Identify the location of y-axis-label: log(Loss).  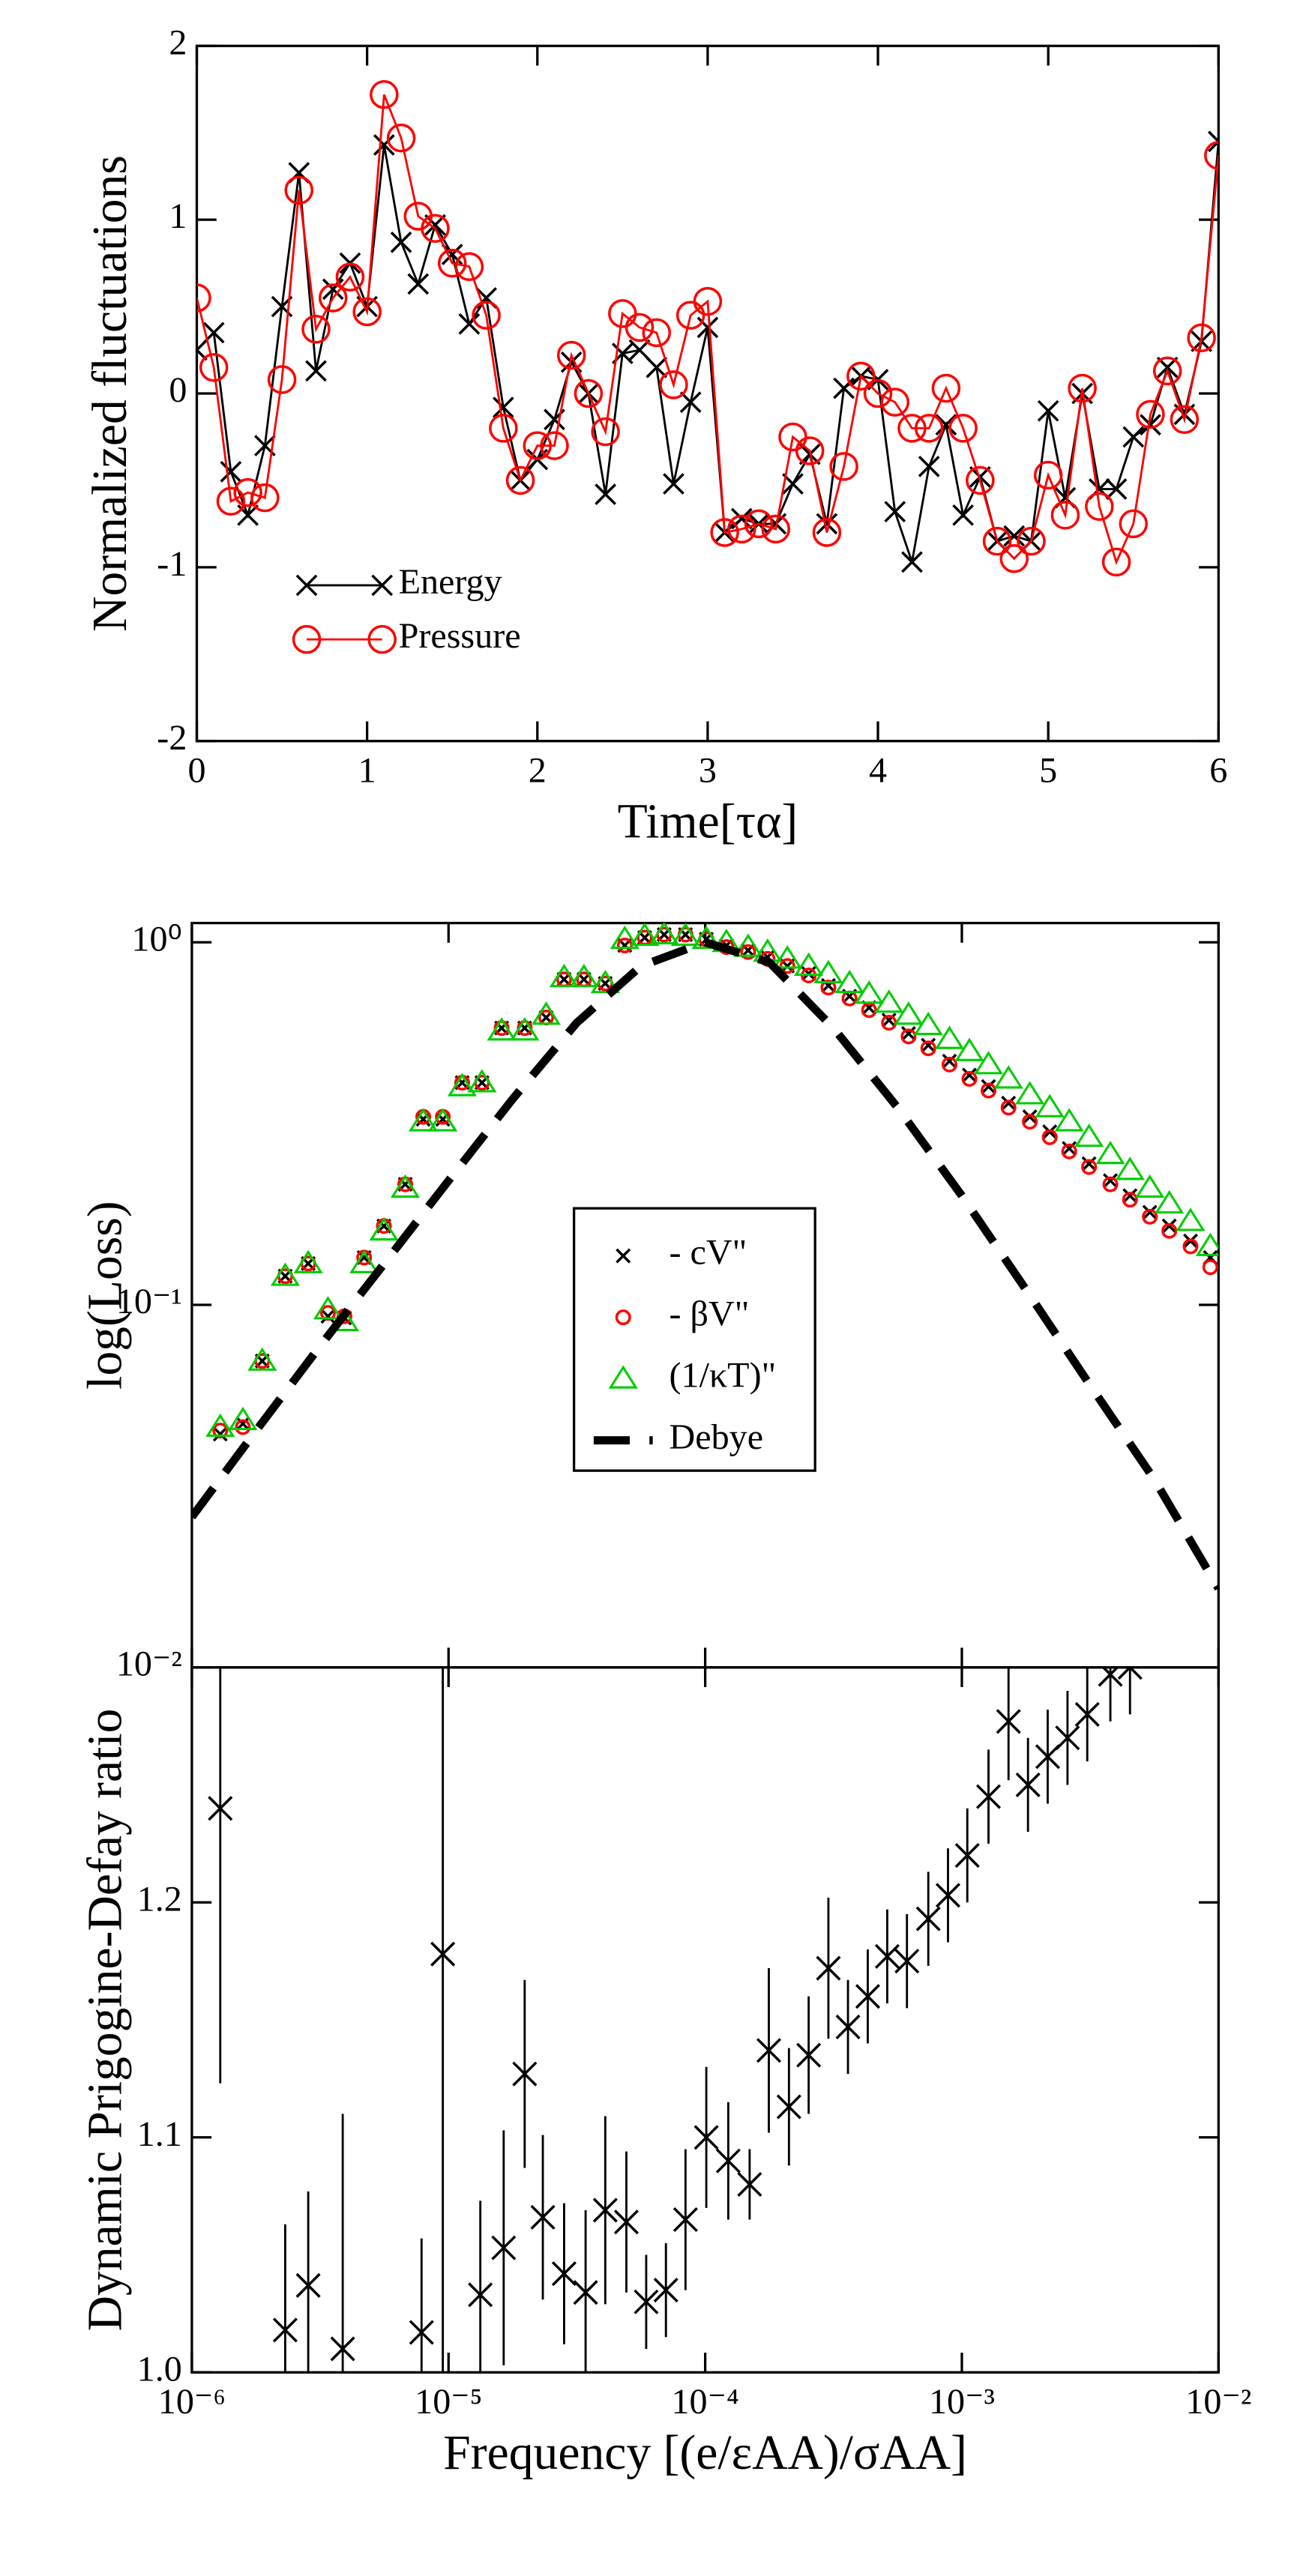
(106, 1295).